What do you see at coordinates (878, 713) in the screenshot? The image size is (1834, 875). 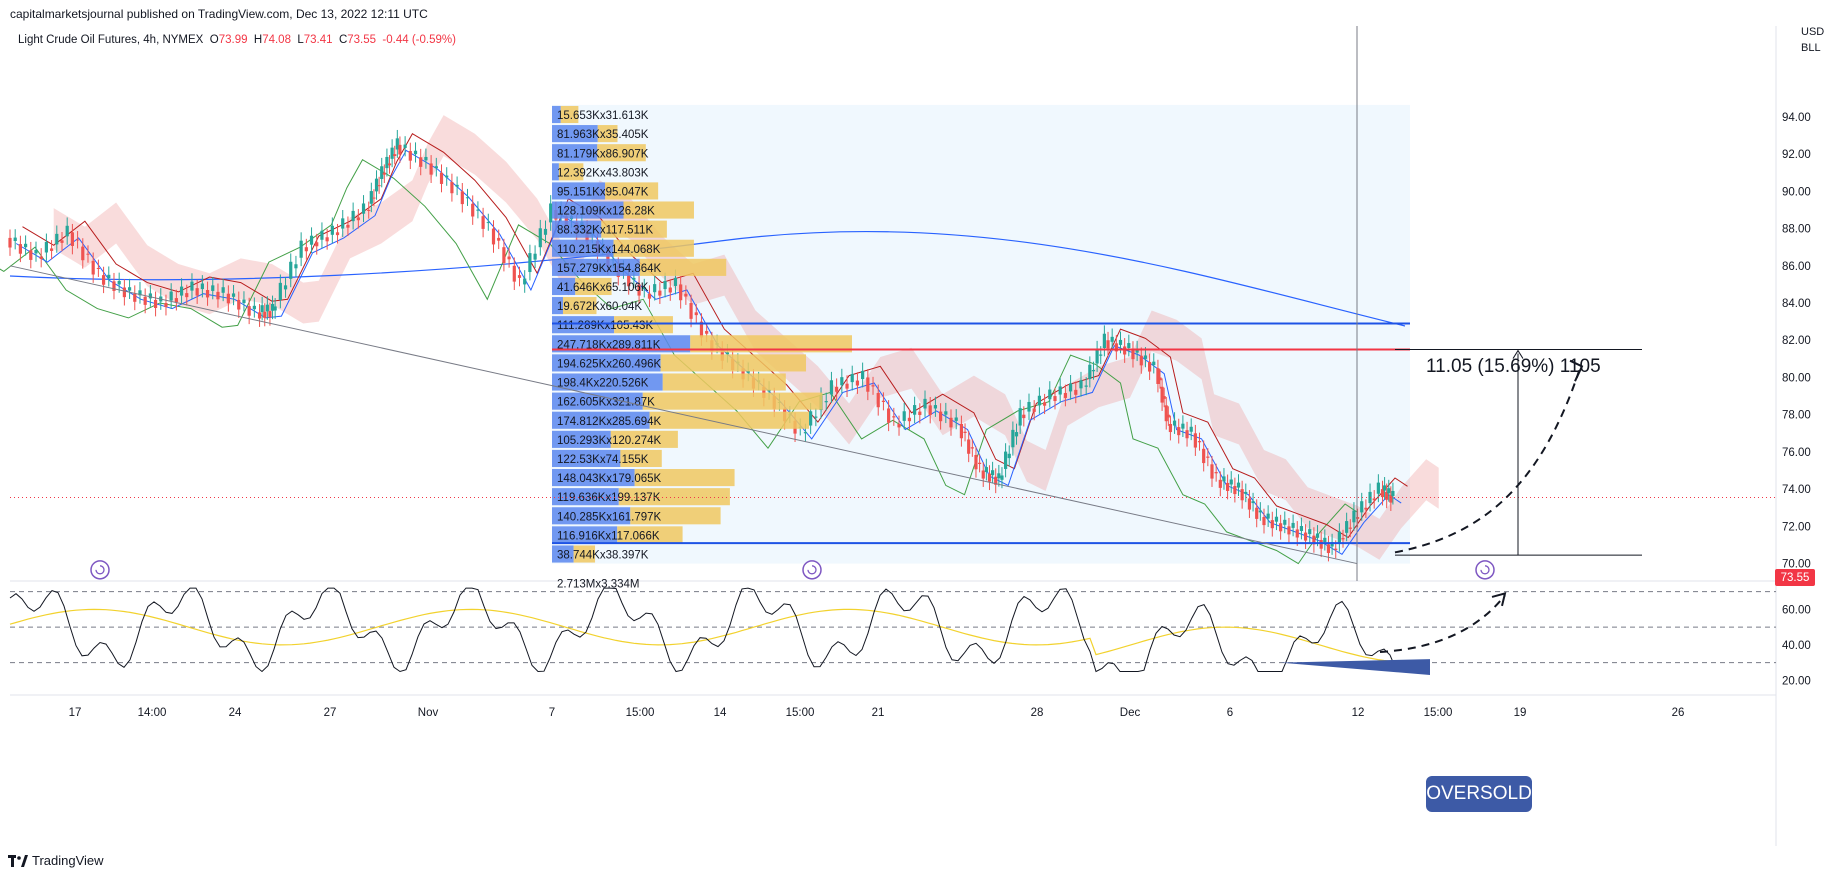 I see `time-axis-tick: 21` at bounding box center [878, 713].